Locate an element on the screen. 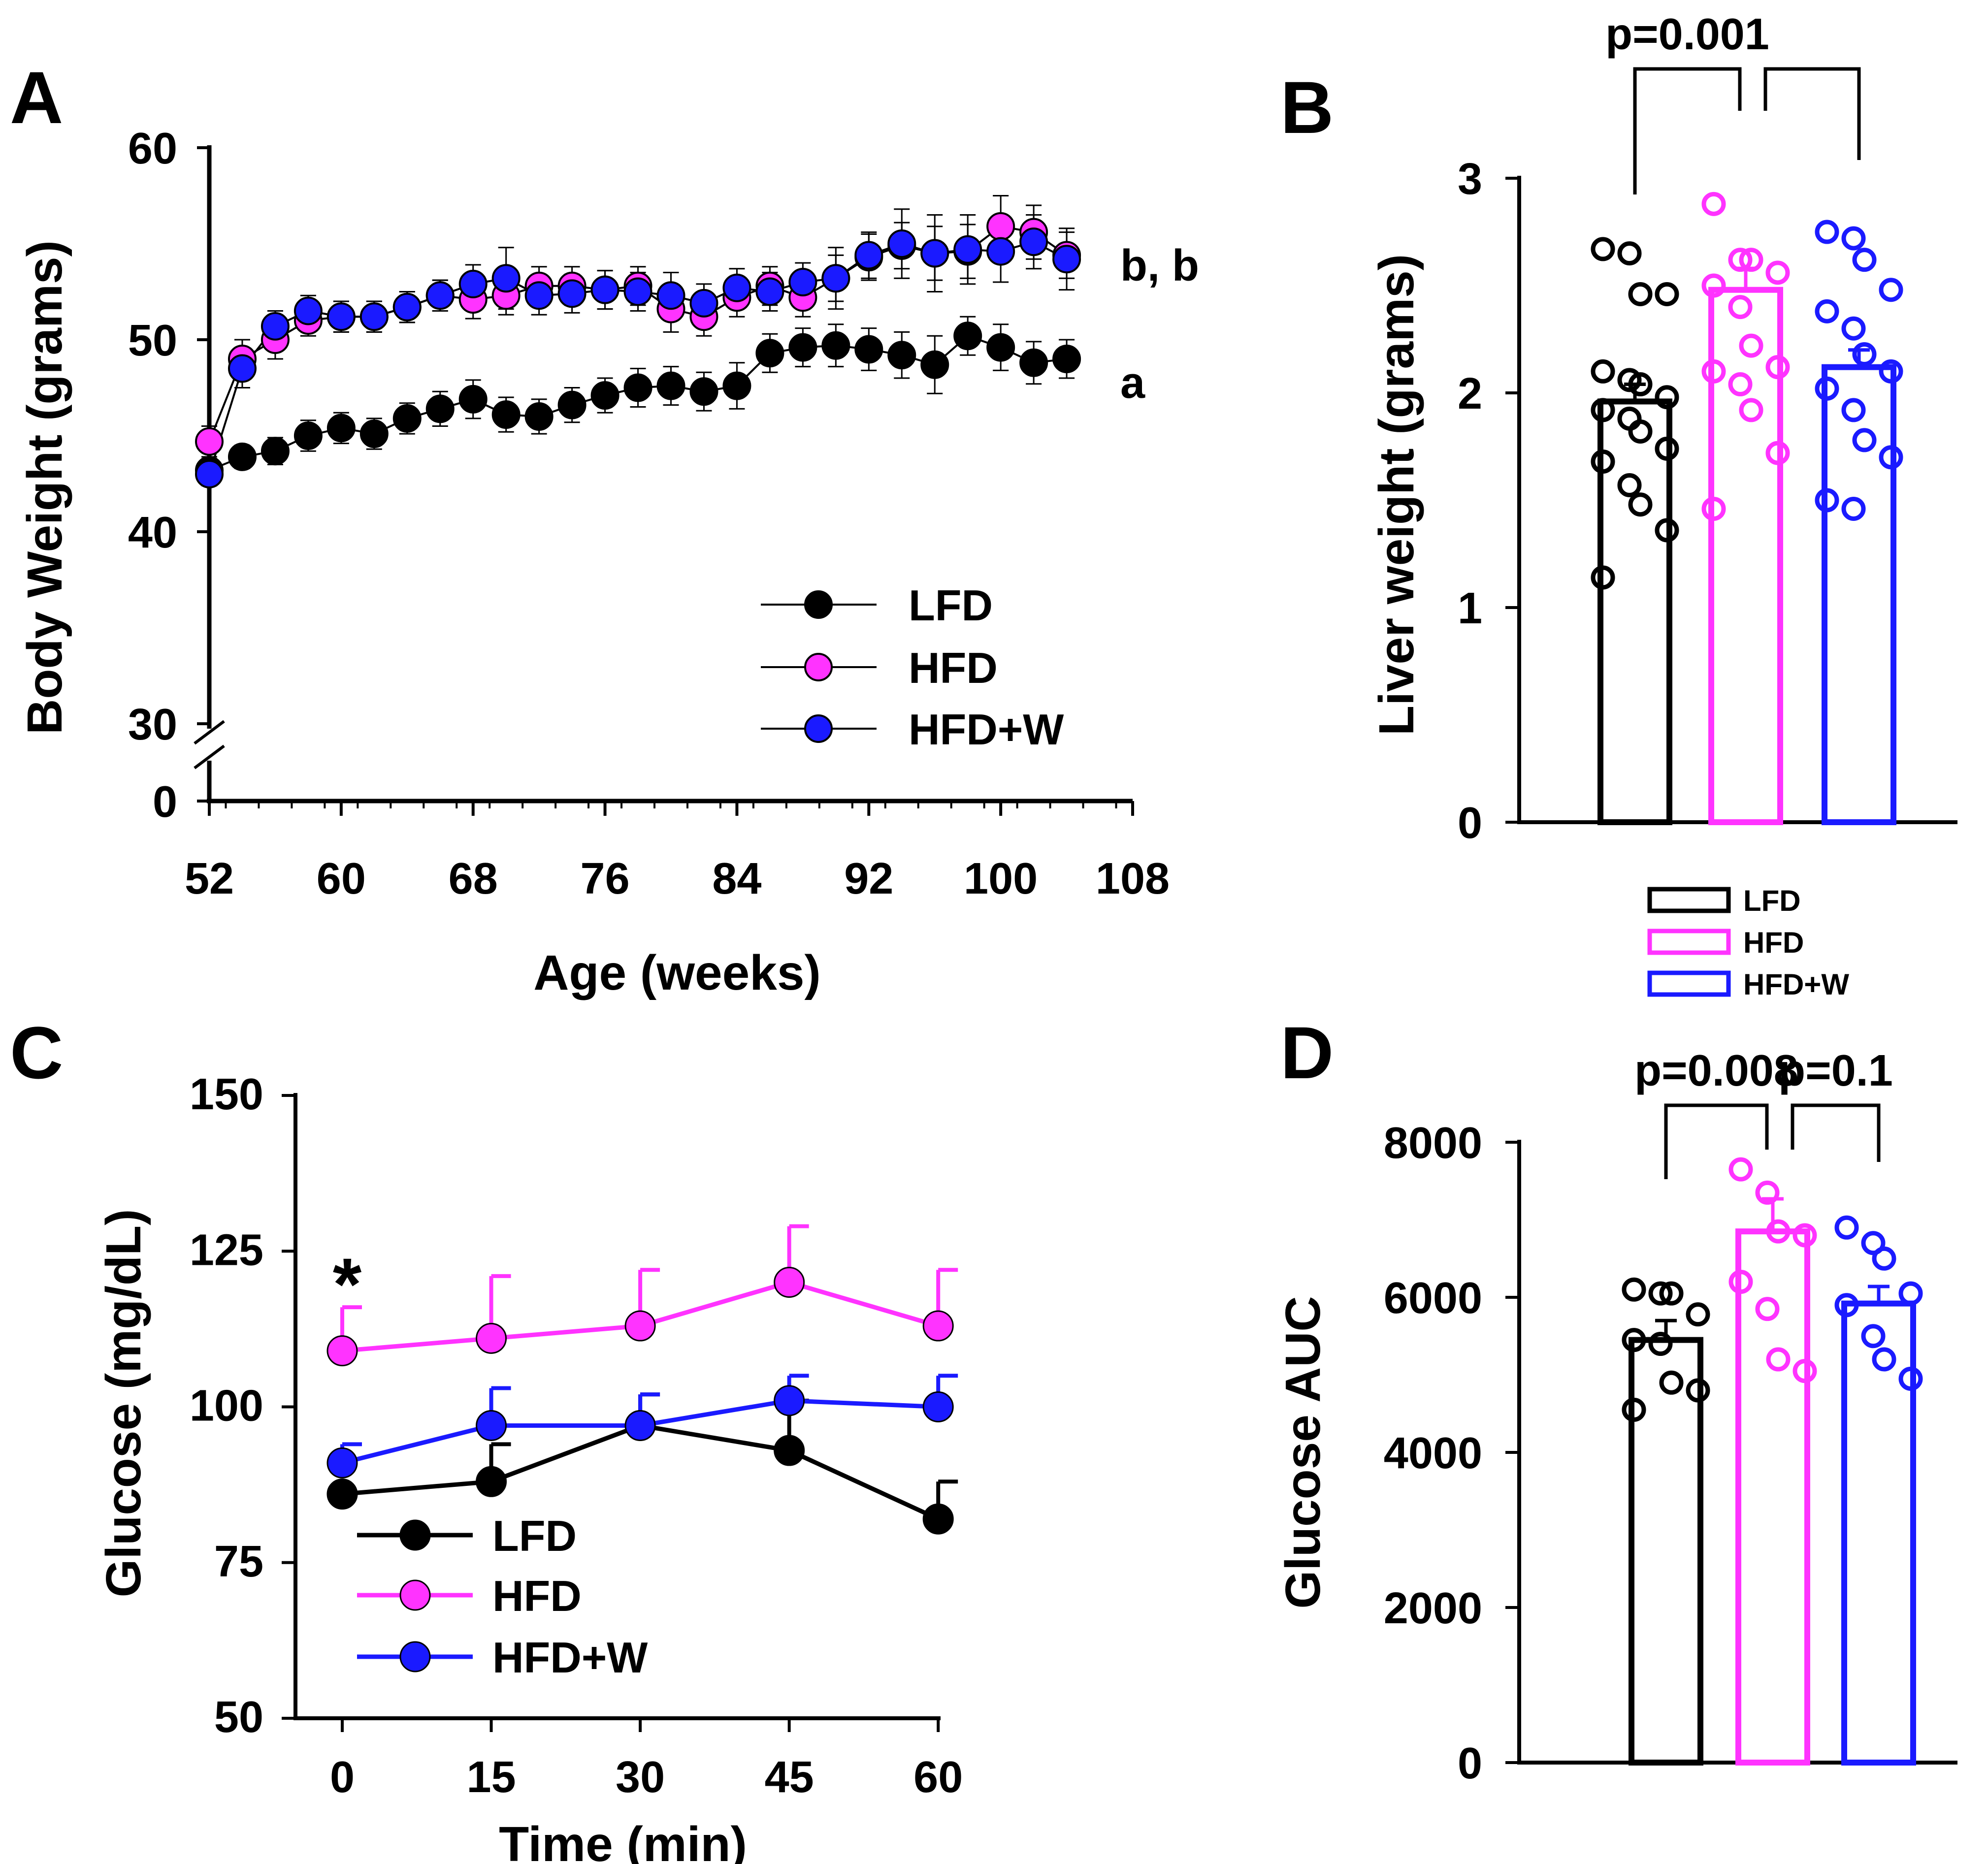 The height and width of the screenshot is (1864, 1988). panel-a-point-hfd is located at coordinates (209, 441).